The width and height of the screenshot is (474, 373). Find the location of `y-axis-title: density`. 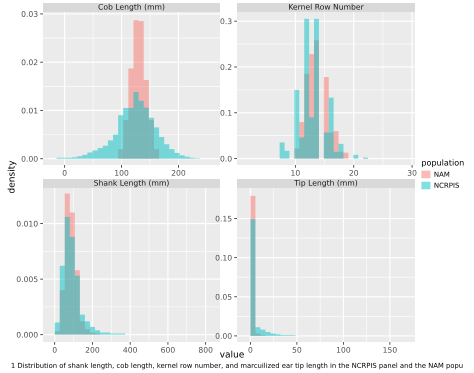

y-axis-title: density is located at coordinates (12, 177).